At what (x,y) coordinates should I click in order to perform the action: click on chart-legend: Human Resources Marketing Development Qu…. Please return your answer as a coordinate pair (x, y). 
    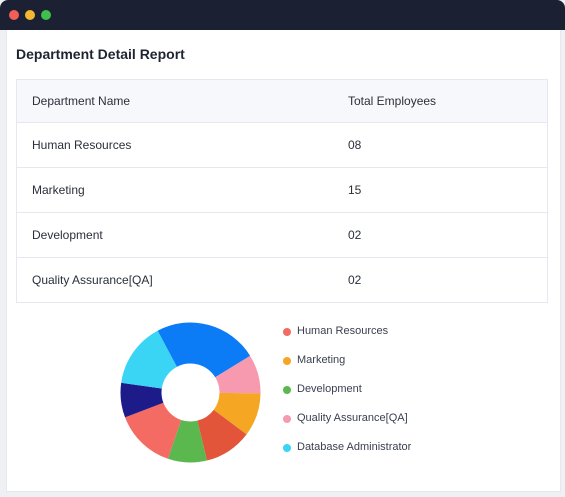
    Looking at the image, I should click on (347, 397).